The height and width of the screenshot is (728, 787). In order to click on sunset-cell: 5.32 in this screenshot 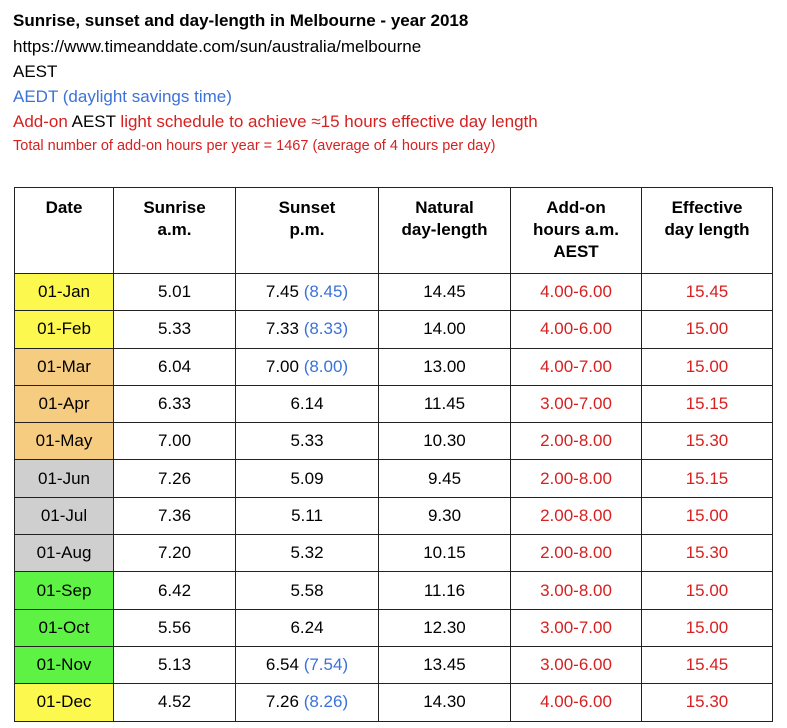, I will do `click(307, 553)`.